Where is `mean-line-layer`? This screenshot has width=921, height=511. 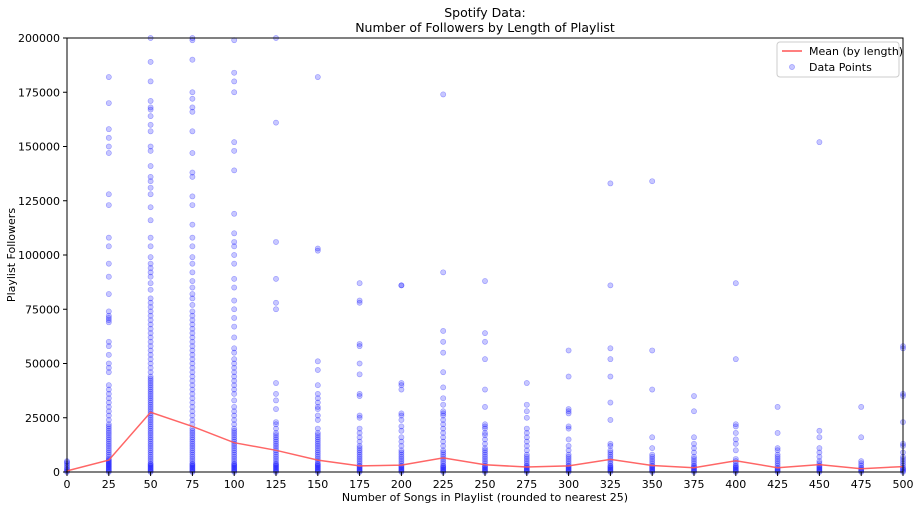
mean-line-layer is located at coordinates (485, 441).